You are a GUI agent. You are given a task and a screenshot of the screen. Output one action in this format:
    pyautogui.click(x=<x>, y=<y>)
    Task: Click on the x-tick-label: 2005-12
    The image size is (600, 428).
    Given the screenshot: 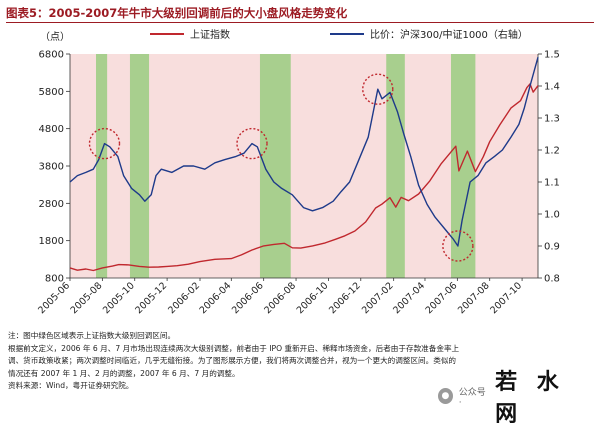 What is the action you would take?
    pyautogui.click(x=151, y=298)
    